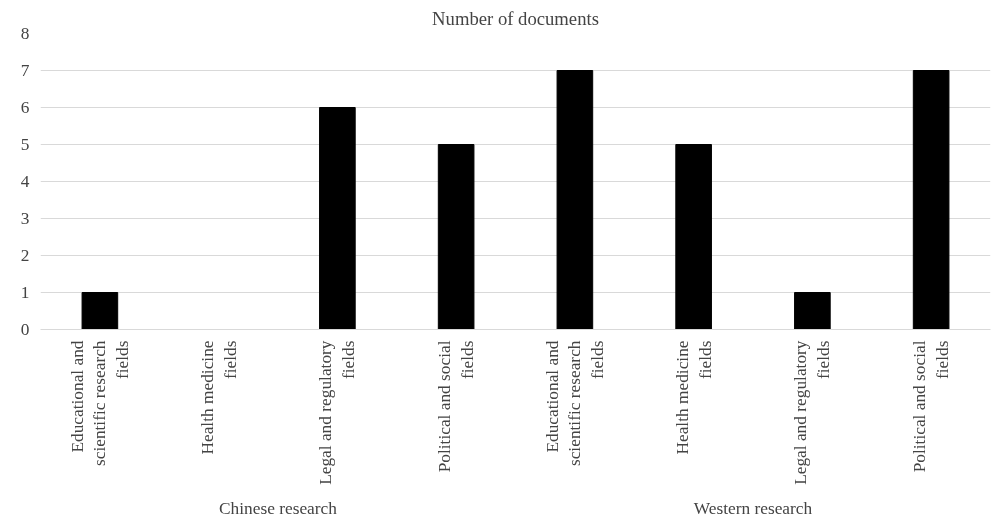 The height and width of the screenshot is (526, 1008). What do you see at coordinates (753, 508) in the screenshot?
I see `text: Western research` at bounding box center [753, 508].